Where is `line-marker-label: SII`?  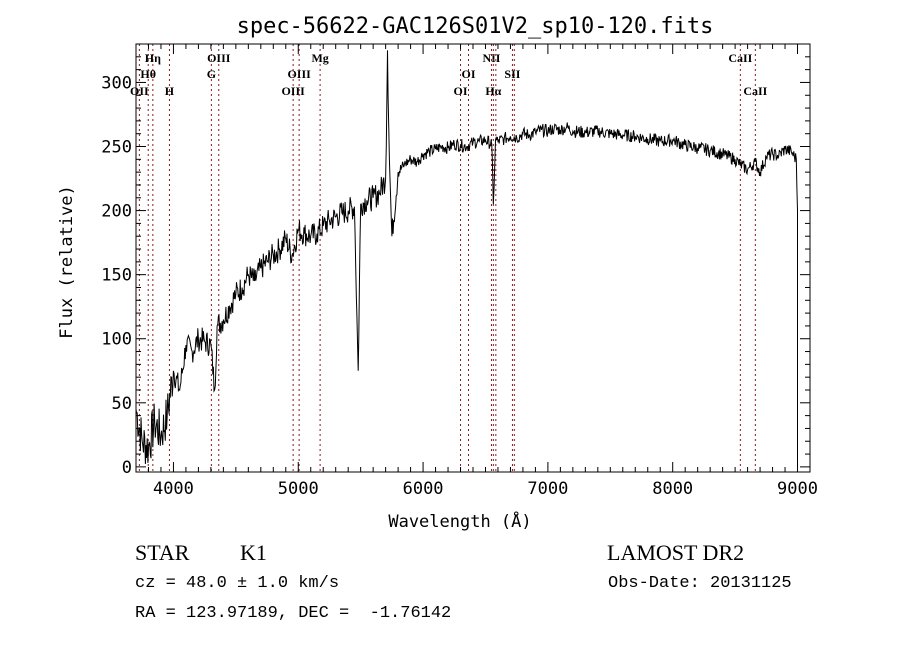 line-marker-label: SII is located at coordinates (512, 74).